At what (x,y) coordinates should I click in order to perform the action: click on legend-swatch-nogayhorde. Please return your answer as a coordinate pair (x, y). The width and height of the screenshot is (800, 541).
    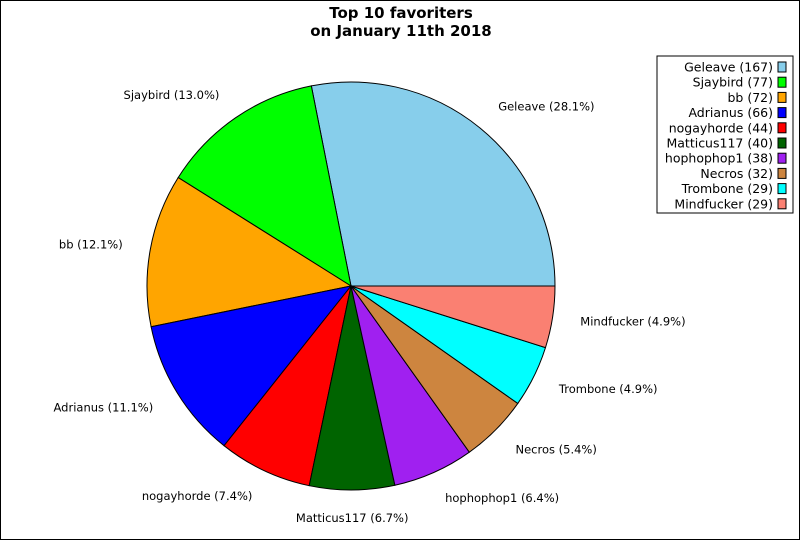
    Looking at the image, I should click on (782, 128).